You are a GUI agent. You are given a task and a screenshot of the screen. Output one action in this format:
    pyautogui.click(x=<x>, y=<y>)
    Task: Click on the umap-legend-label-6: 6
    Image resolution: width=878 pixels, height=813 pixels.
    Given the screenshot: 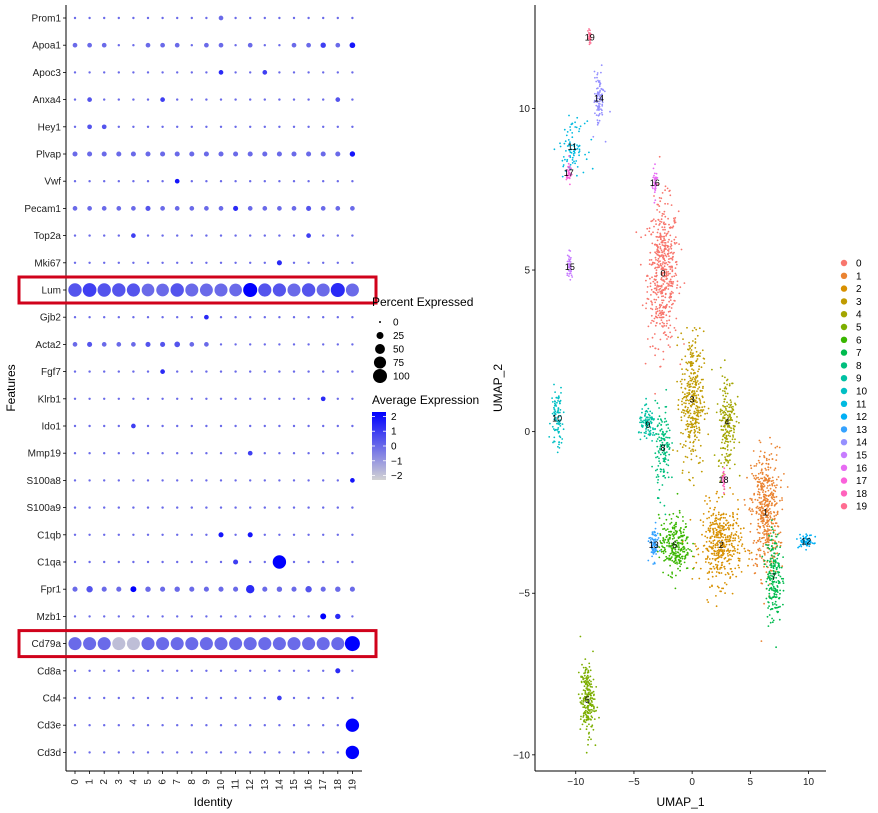 What is the action you would take?
    pyautogui.click(x=859, y=340)
    